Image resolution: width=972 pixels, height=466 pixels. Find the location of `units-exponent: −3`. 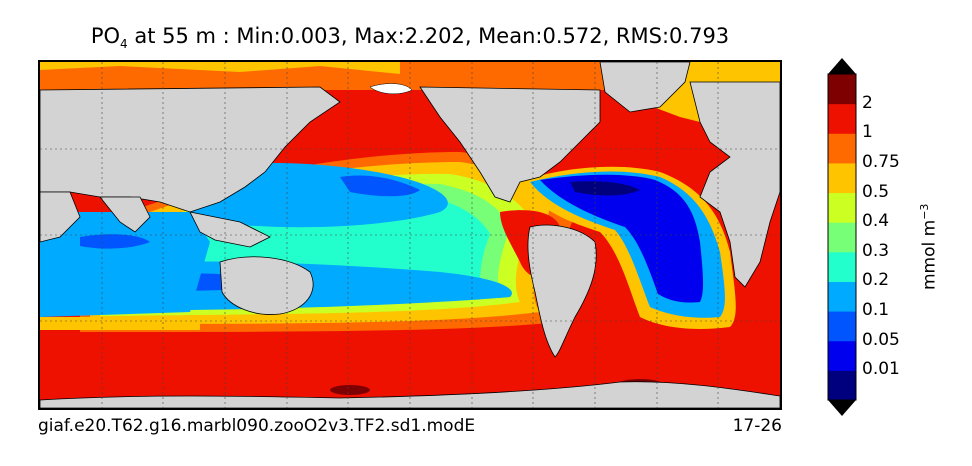

units-exponent: −3 is located at coordinates (924, 211).